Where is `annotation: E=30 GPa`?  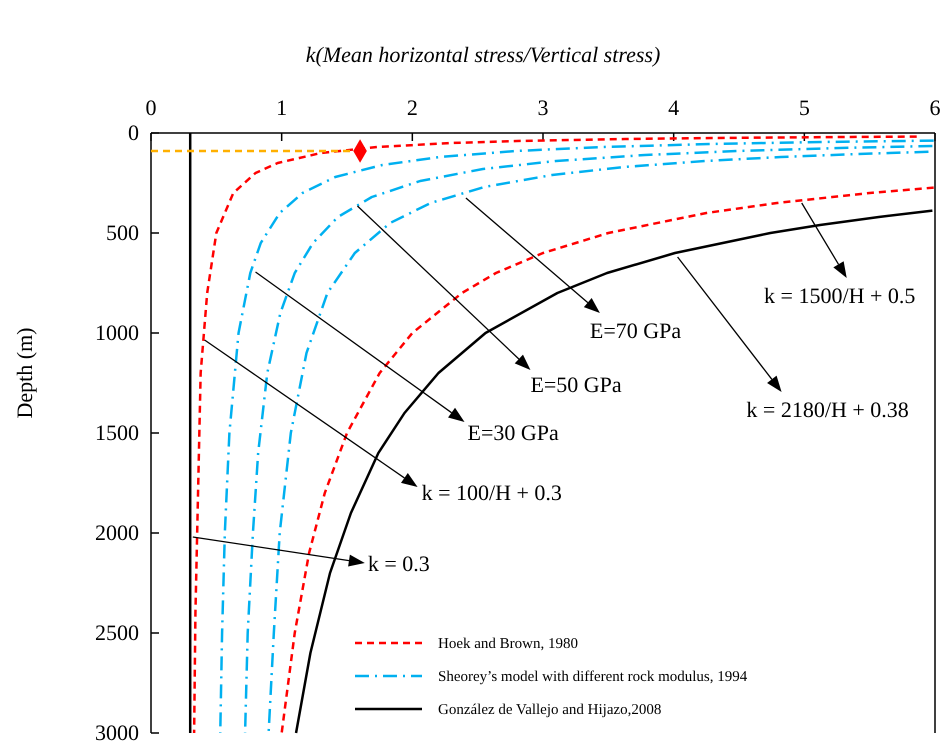
annotation: E=30 GPa is located at coordinates (513, 432).